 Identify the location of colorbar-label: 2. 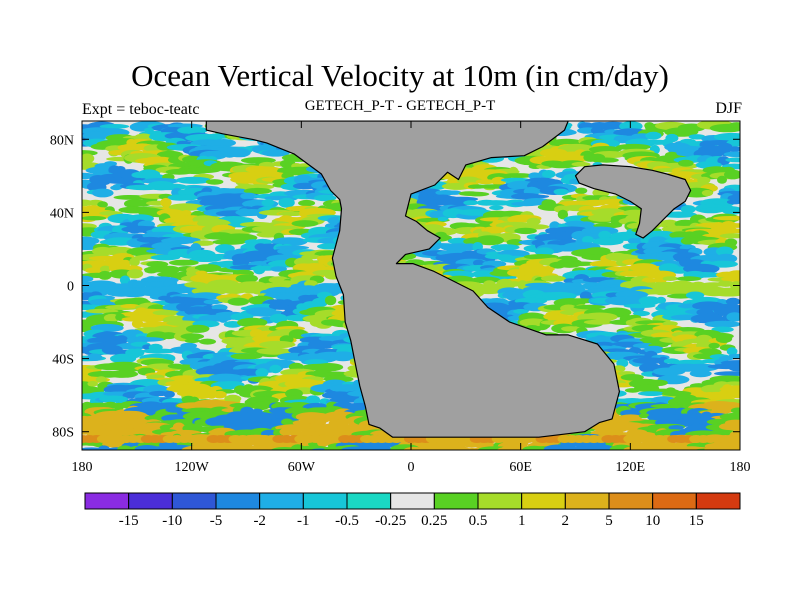
(566, 521).